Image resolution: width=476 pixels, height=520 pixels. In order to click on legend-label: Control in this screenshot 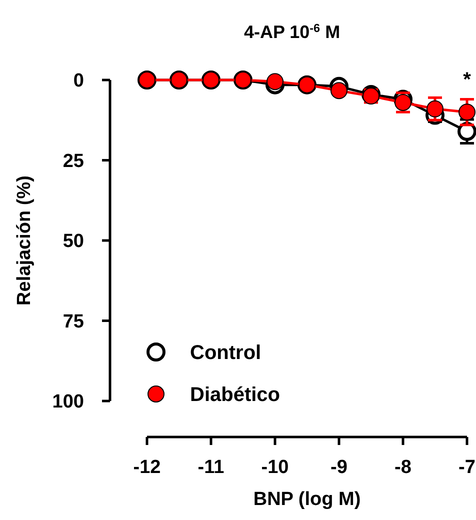, I will do `click(226, 353)`.